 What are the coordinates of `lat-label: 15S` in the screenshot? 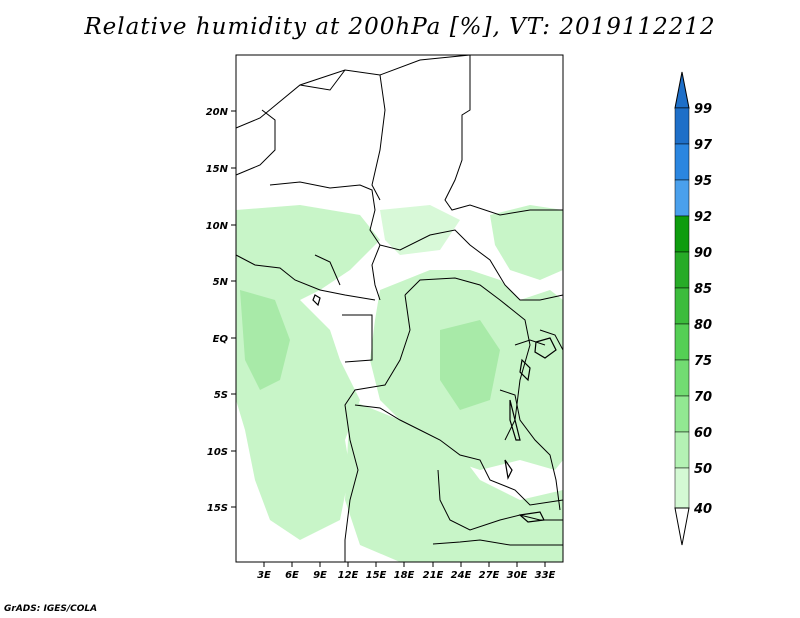 It's located at (217, 508).